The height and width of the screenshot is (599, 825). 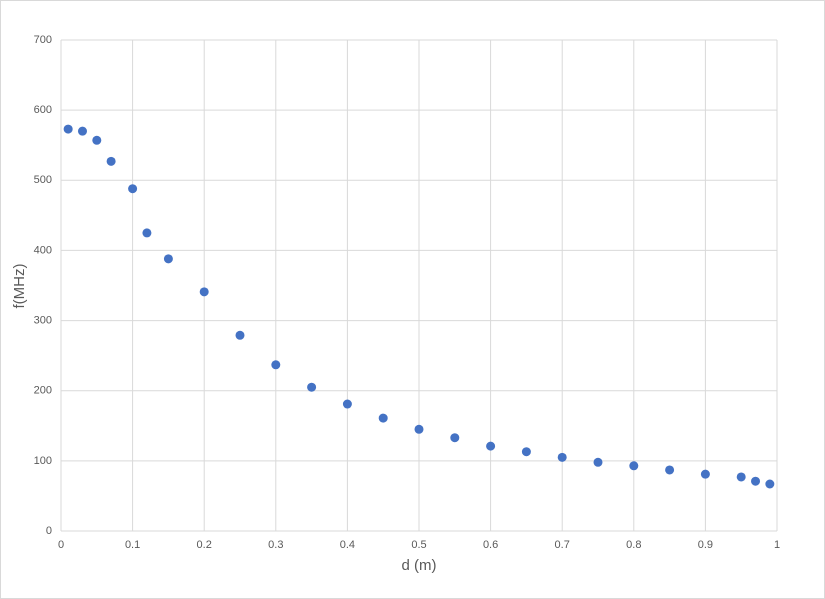 I want to click on y-tick-label: 300, so click(x=43, y=320).